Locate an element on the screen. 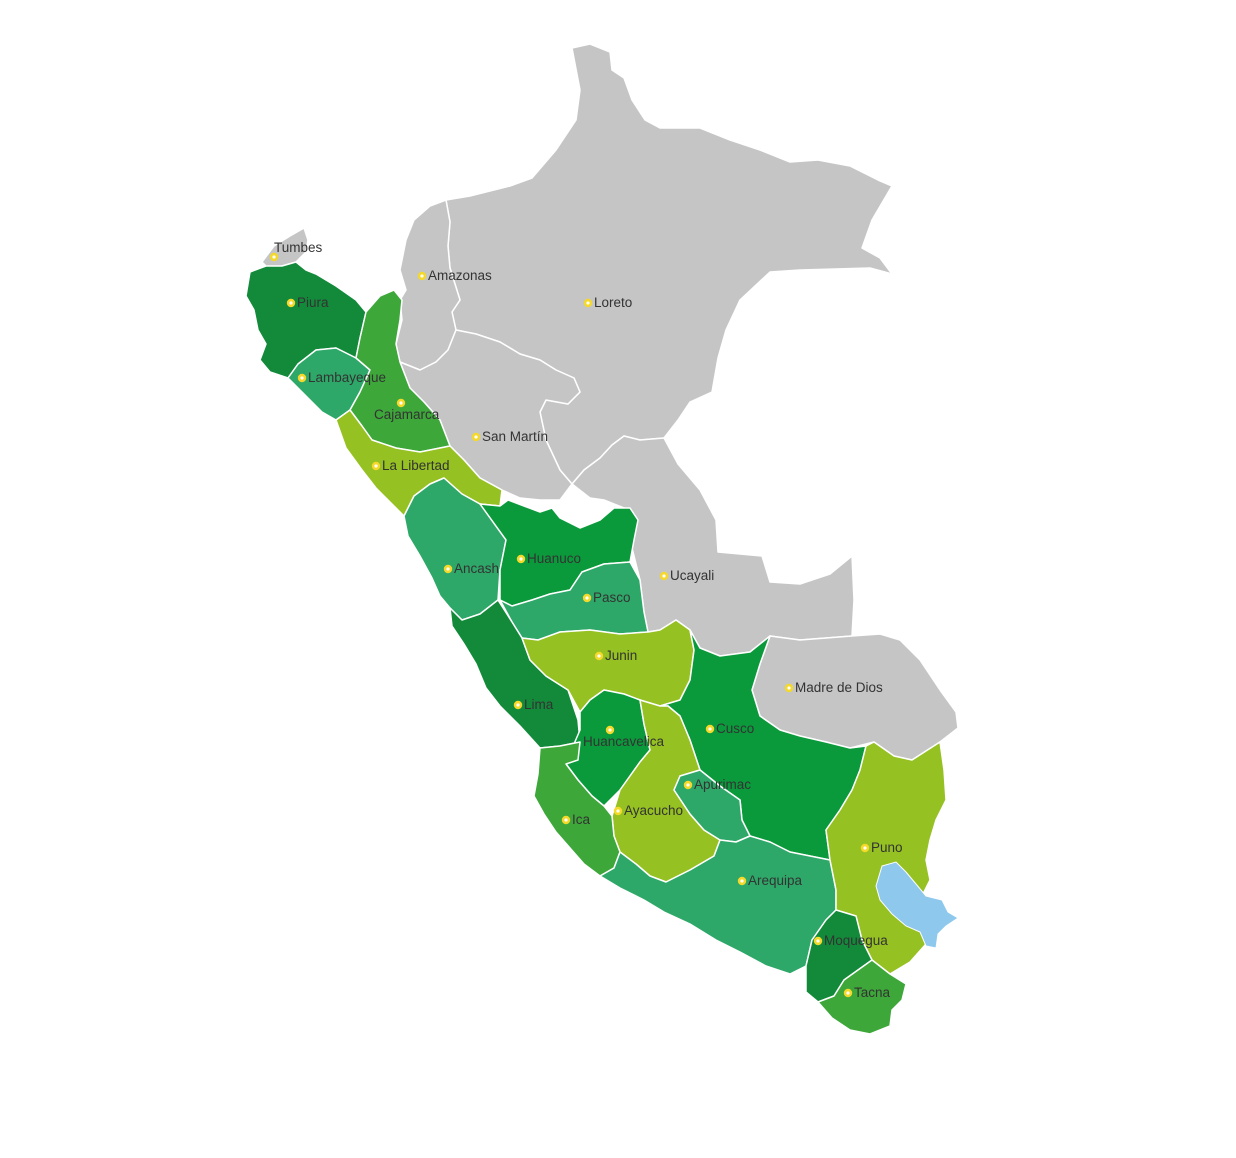 The image size is (1236, 1158). label-apurimac: Apurimac is located at coordinates (722, 784).